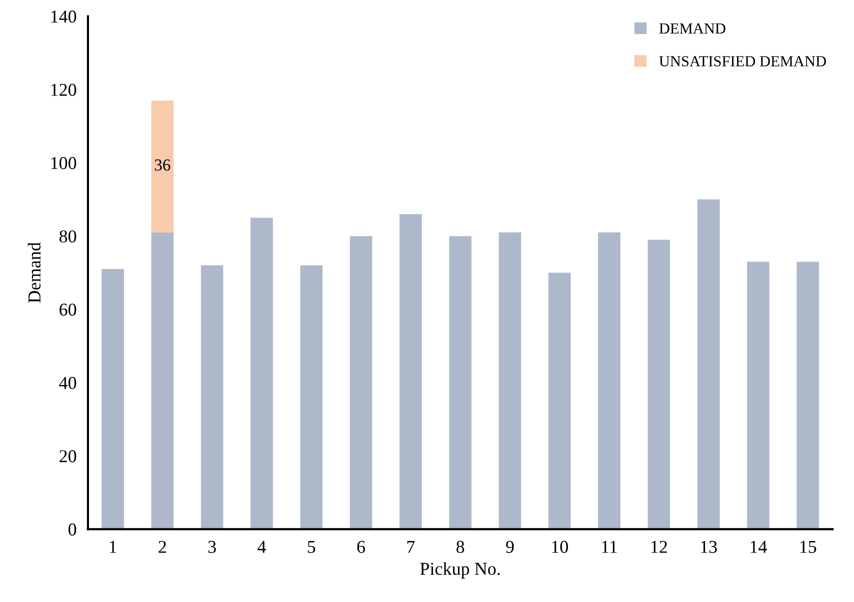  What do you see at coordinates (162, 546) in the screenshot?
I see `x-tick-label: 2` at bounding box center [162, 546].